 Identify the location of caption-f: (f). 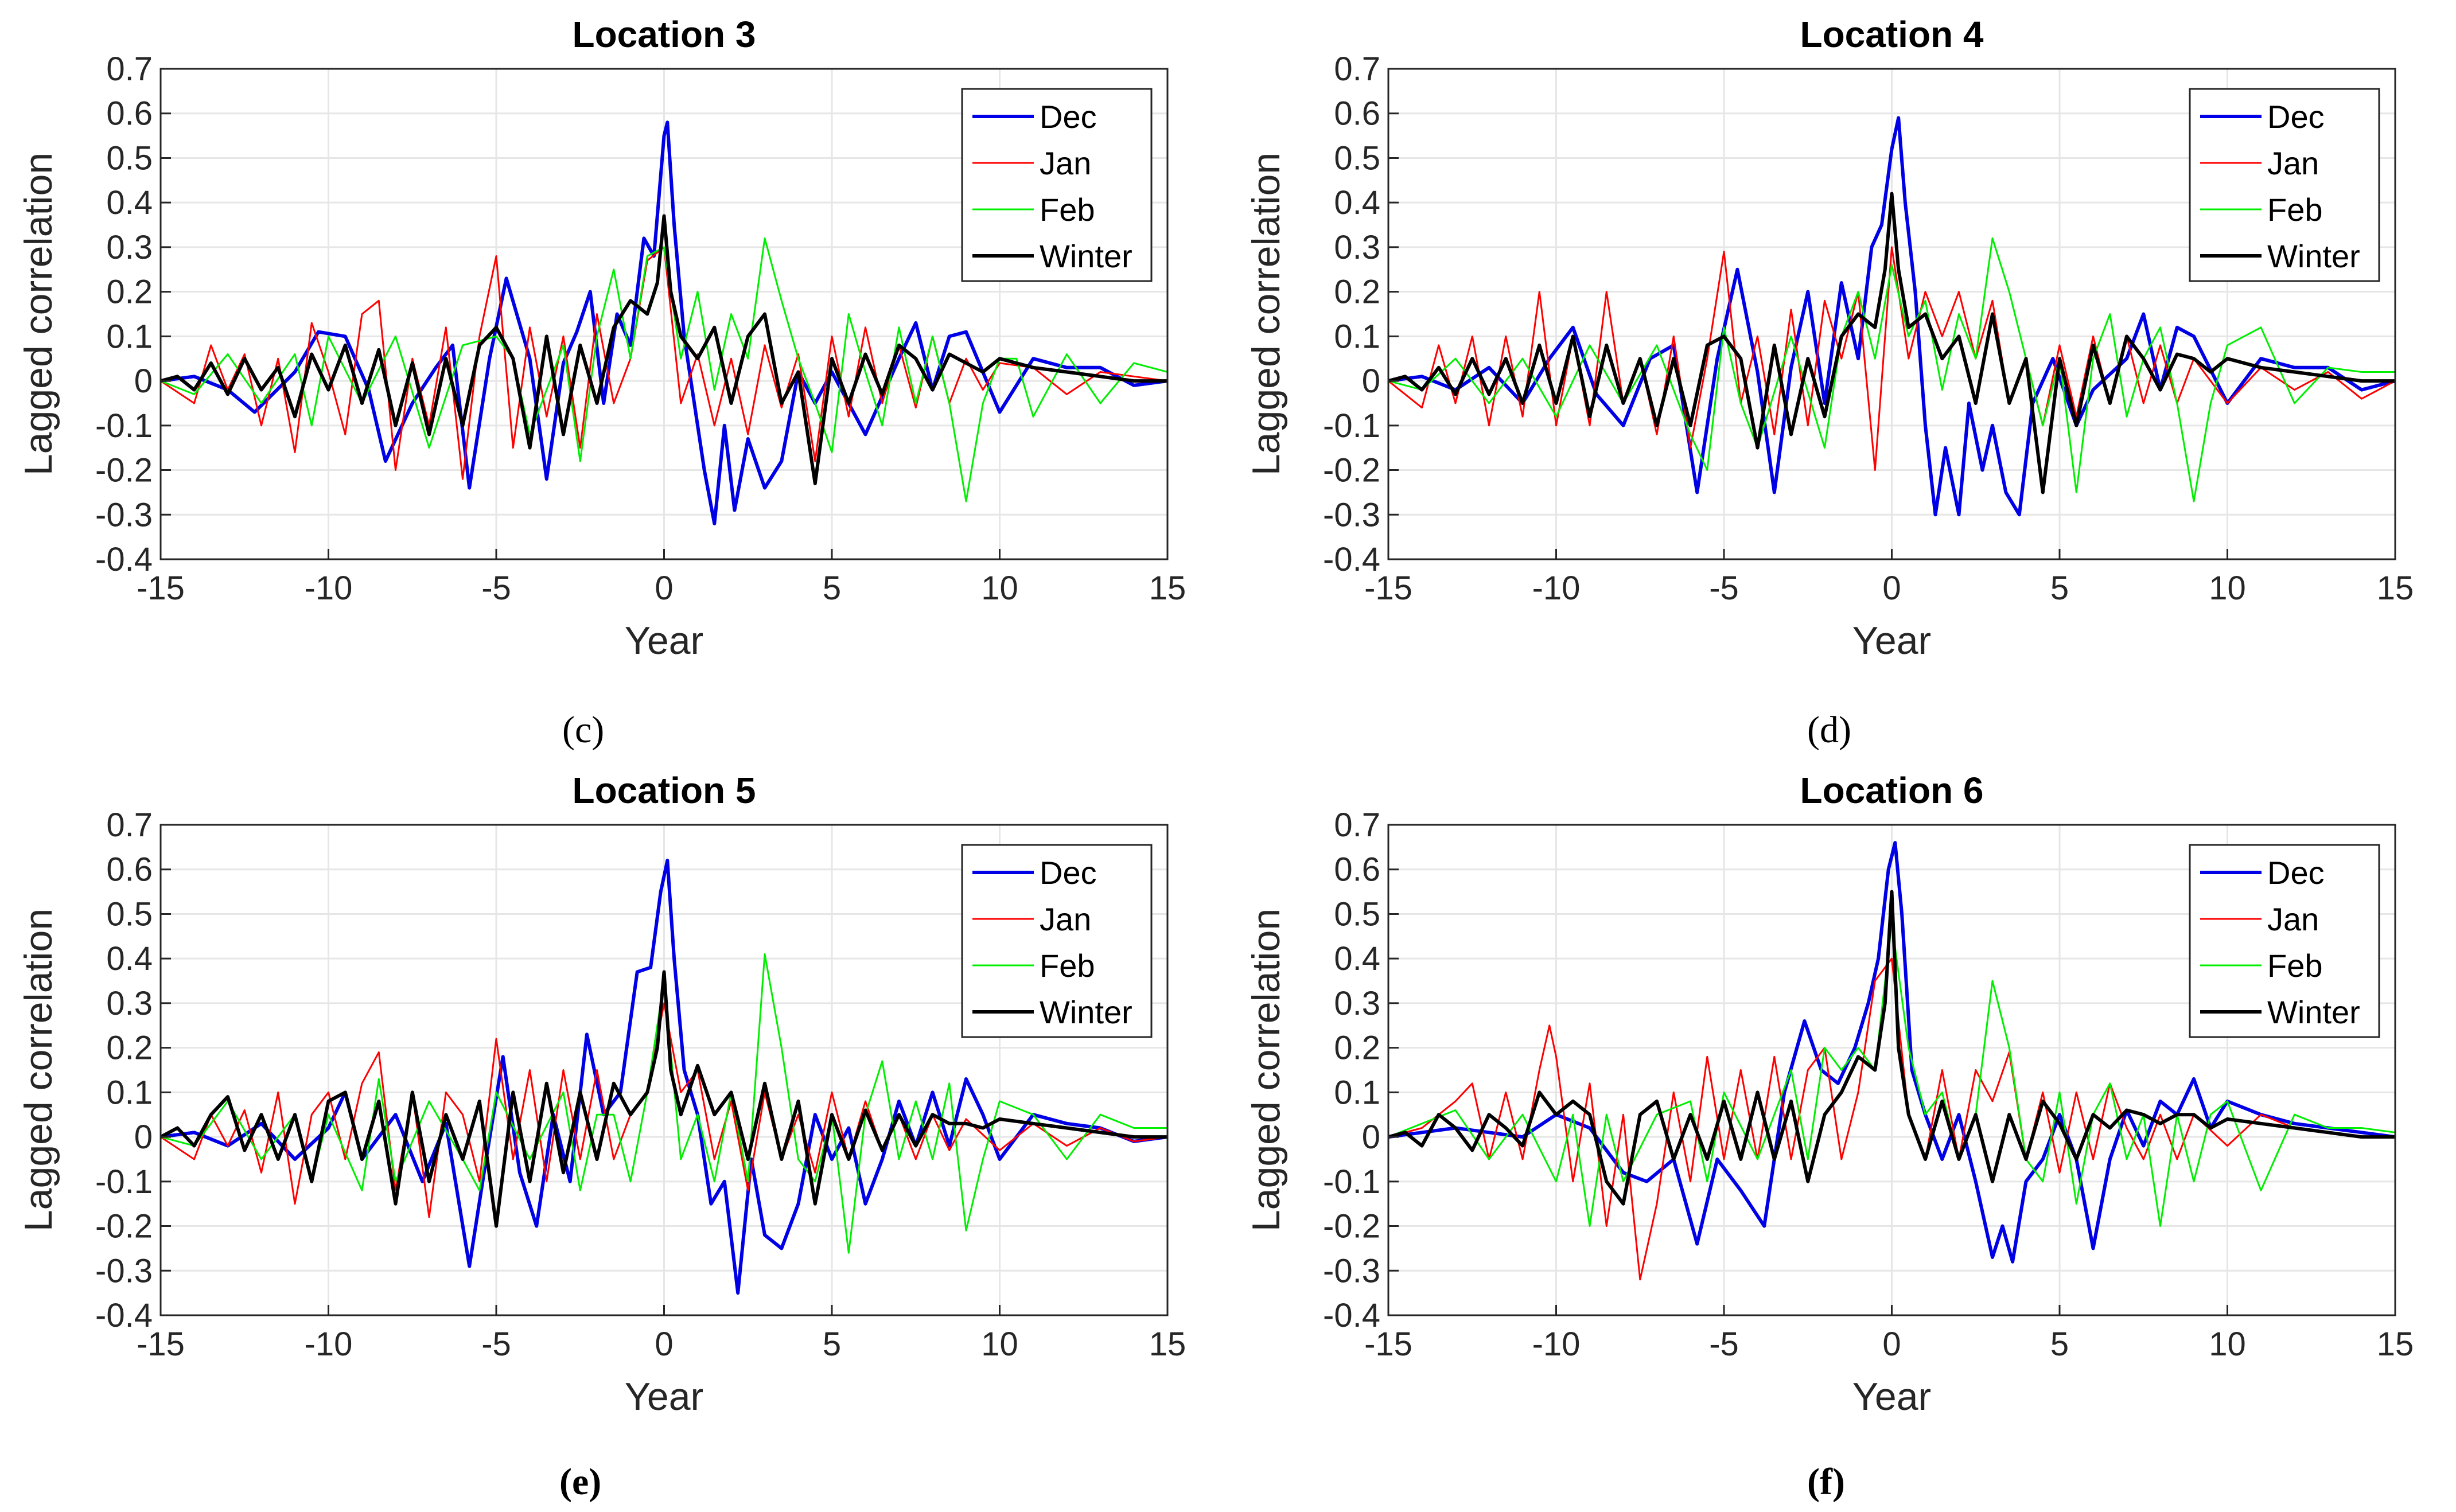
(1826, 1482).